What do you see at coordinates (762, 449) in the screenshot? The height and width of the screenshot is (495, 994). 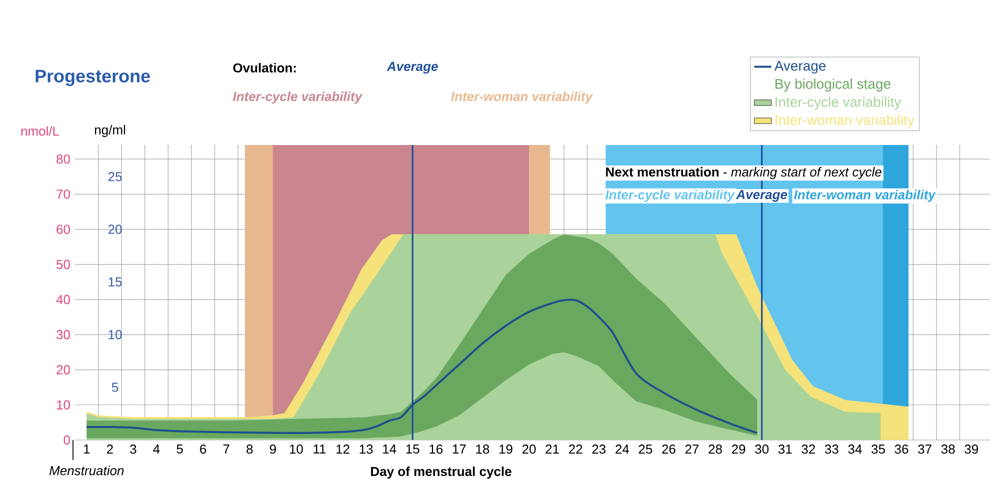 I see `x-tick-label: 30` at bounding box center [762, 449].